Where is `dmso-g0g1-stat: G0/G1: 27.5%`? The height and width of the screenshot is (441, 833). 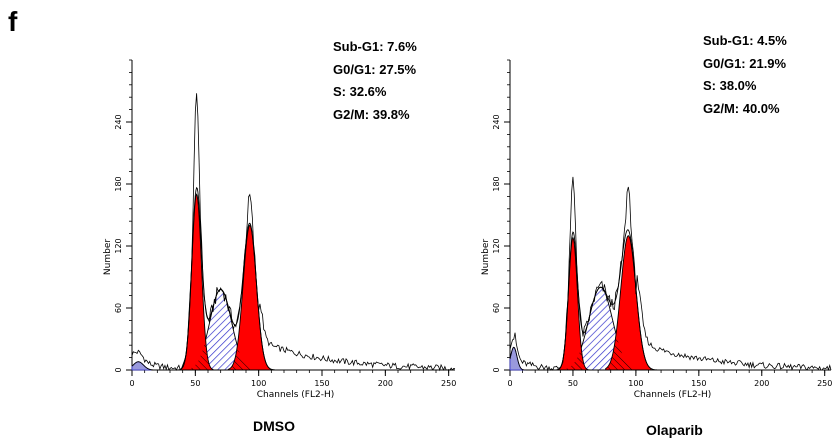 dmso-g0g1-stat: G0/G1: 27.5% is located at coordinates (375, 69).